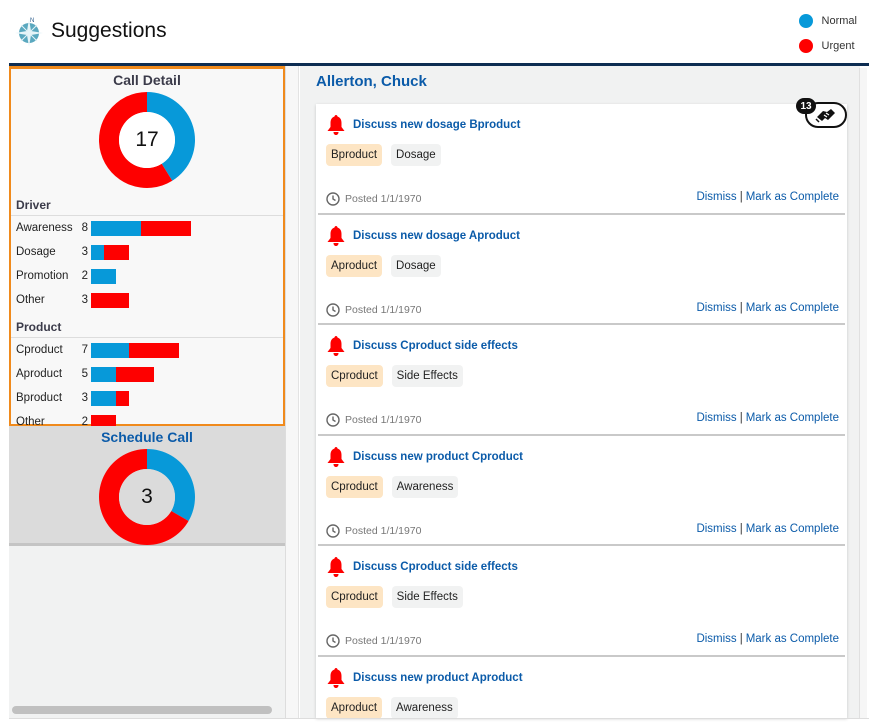 This screenshot has width=869, height=726. I want to click on legend-item-normal: Normal, so click(827, 20).